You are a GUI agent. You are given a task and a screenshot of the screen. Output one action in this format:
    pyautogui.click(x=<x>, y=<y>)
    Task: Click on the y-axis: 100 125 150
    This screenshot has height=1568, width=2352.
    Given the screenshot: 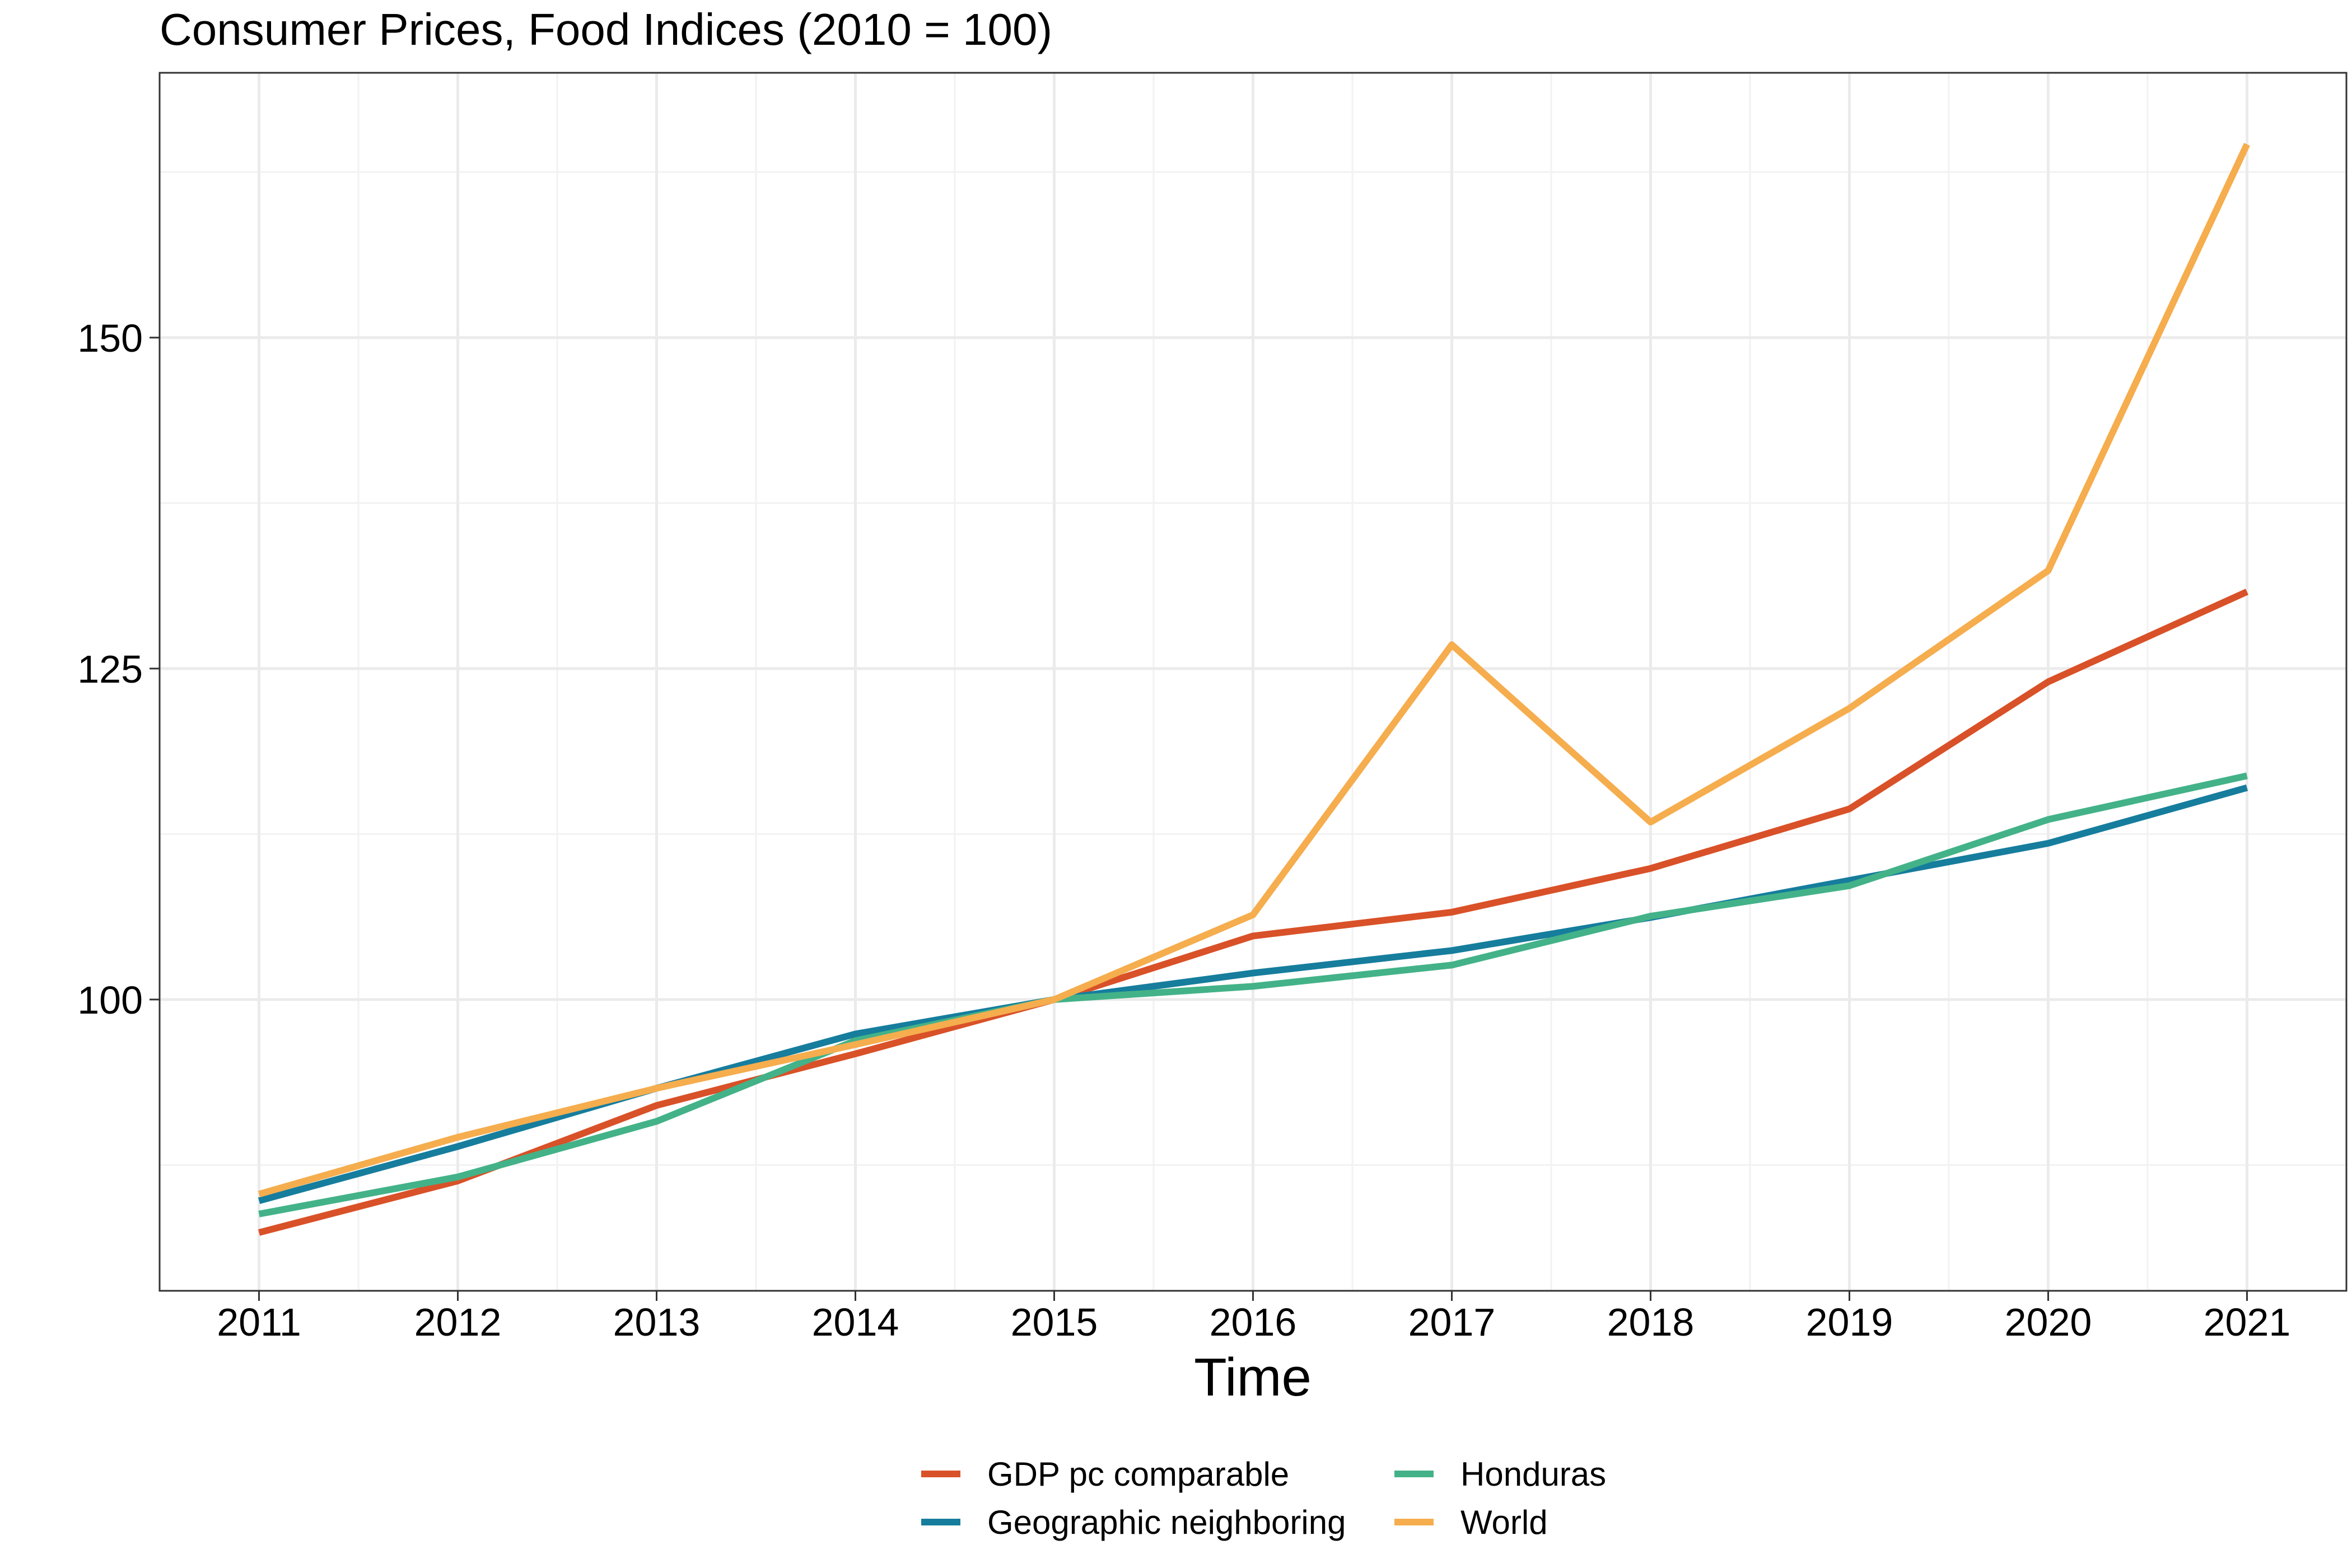 What is the action you would take?
    pyautogui.click(x=119, y=669)
    